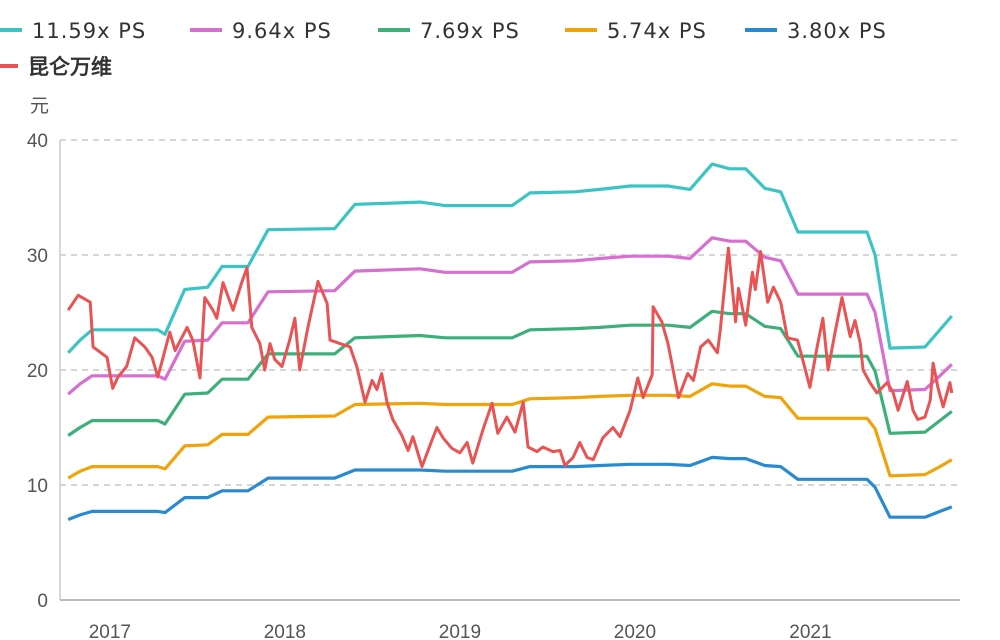 The height and width of the screenshot is (640, 1000). I want to click on legend-item: 3.80x PS, so click(816, 31).